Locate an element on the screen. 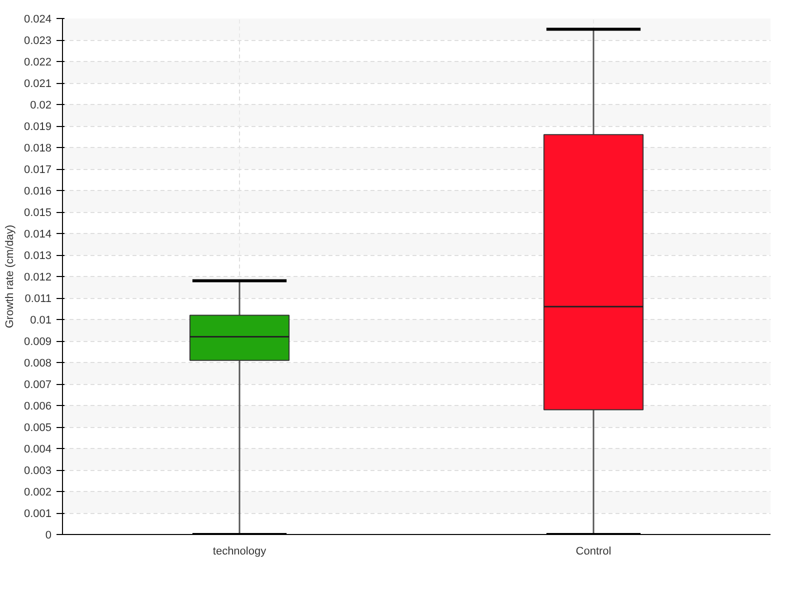 The height and width of the screenshot is (600, 800). y-tick-label: 0.007 is located at coordinates (38, 385).